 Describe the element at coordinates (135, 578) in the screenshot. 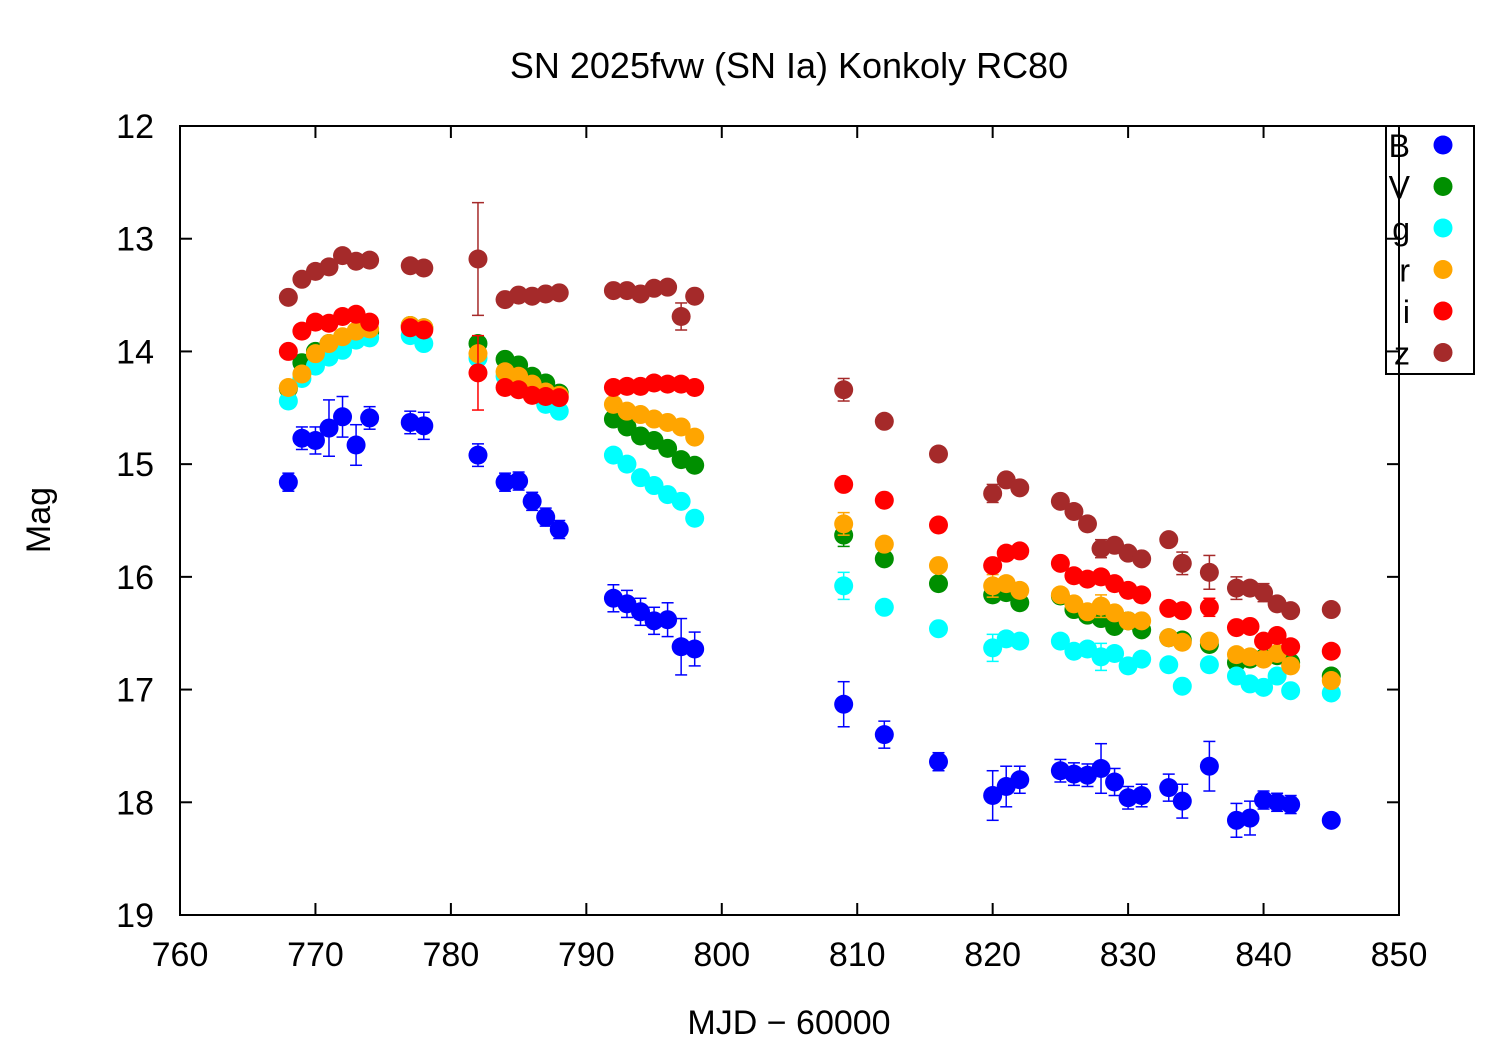

I see `y-tick-label: 16` at that location.